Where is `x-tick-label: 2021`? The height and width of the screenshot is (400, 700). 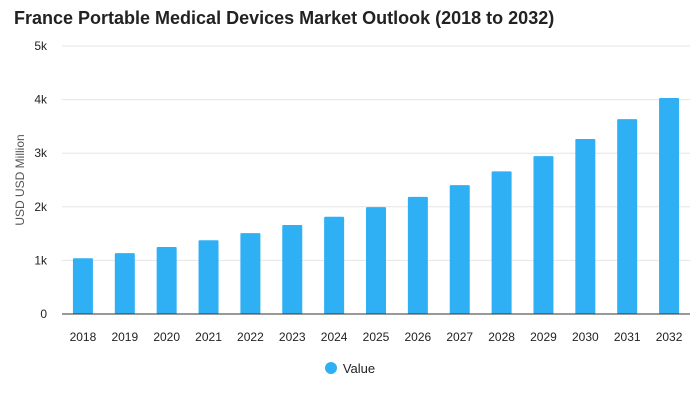
x-tick-label: 2021 is located at coordinates (208, 337).